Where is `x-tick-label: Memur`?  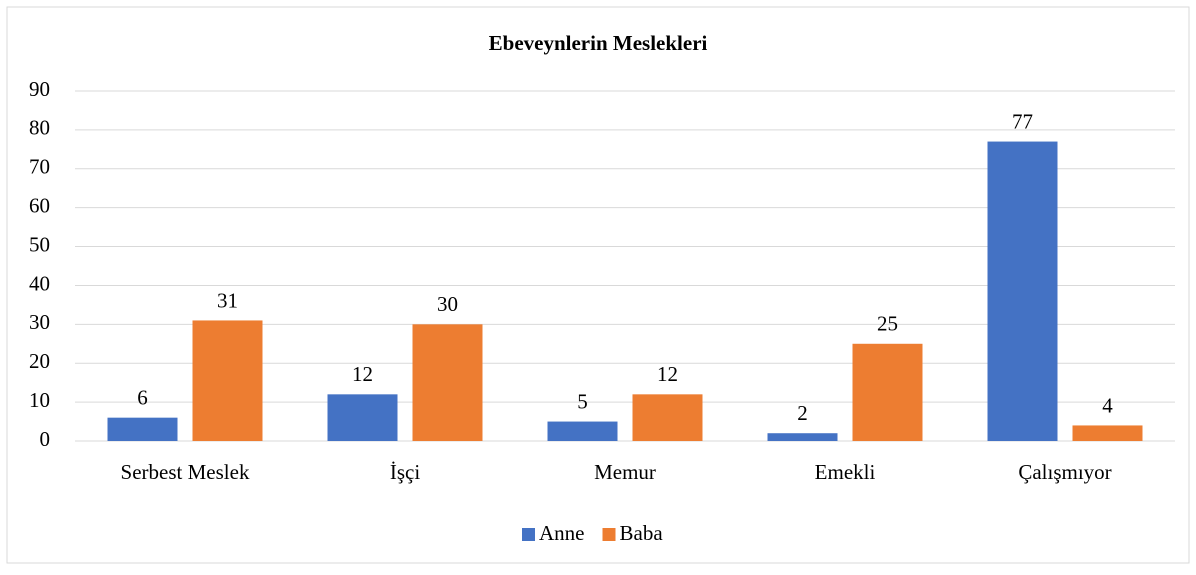
x-tick-label: Memur is located at coordinates (625, 472).